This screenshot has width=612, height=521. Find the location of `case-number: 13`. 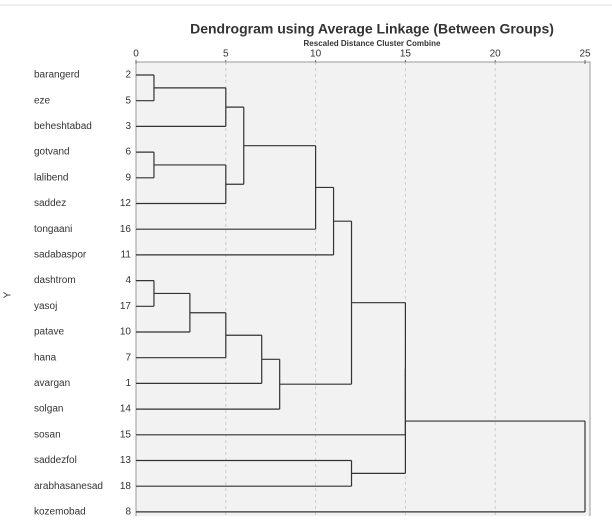

case-number: 13 is located at coordinates (126, 460).